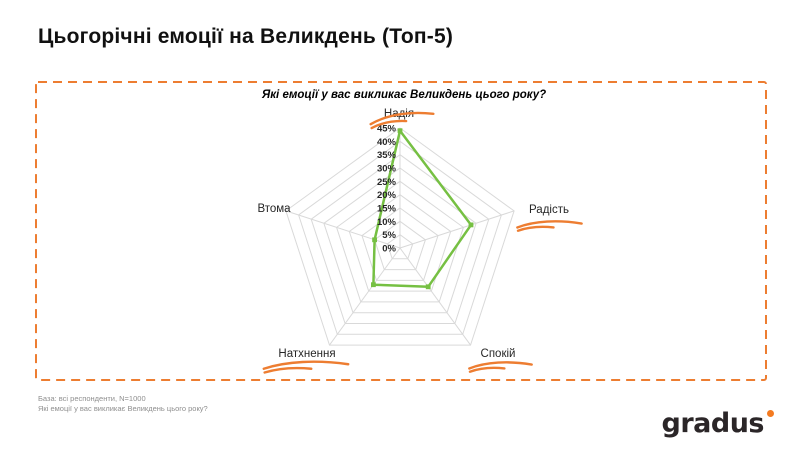 This screenshot has height=450, width=800. What do you see at coordinates (389, 249) in the screenshot?
I see `radar-tick-label: 0%` at bounding box center [389, 249].